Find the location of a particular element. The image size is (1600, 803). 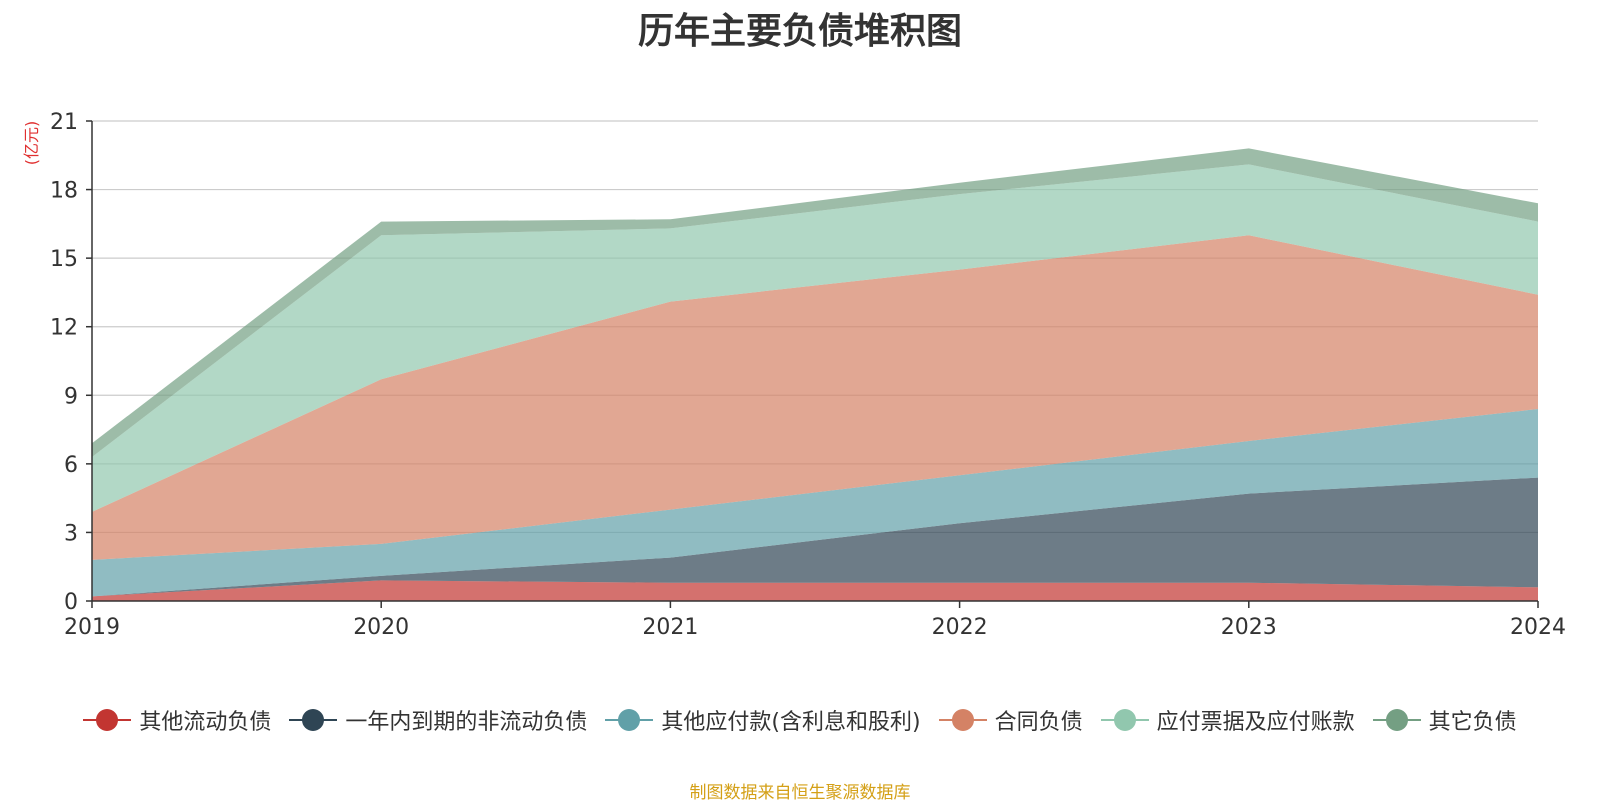

x-tick-label-2022: 2022 is located at coordinates (960, 627).